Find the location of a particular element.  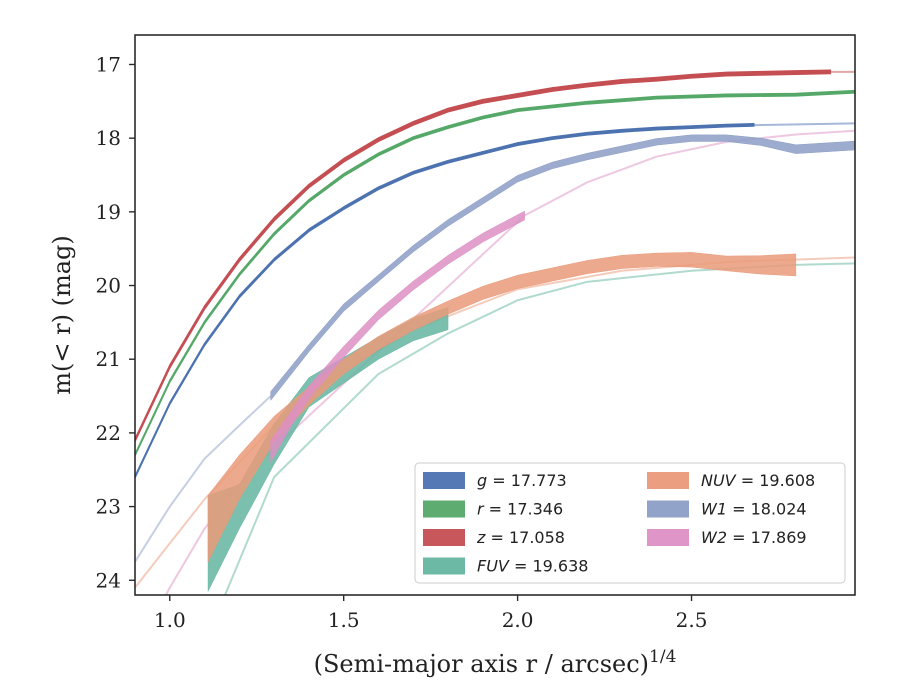

legend-label-nuv: NUV = 19.608 is located at coordinates (758, 480).